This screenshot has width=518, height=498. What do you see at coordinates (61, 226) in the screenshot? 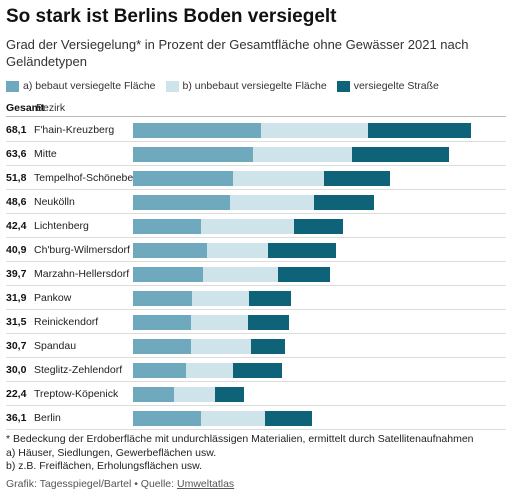
I see `district-label: Lichtenberg` at bounding box center [61, 226].